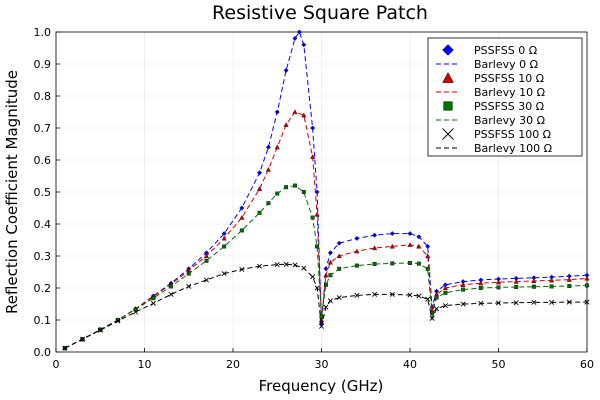 Image resolution: width=600 pixels, height=400 pixels. What do you see at coordinates (43, 224) in the screenshot?
I see `y-tick-label: 0.4` at bounding box center [43, 224].